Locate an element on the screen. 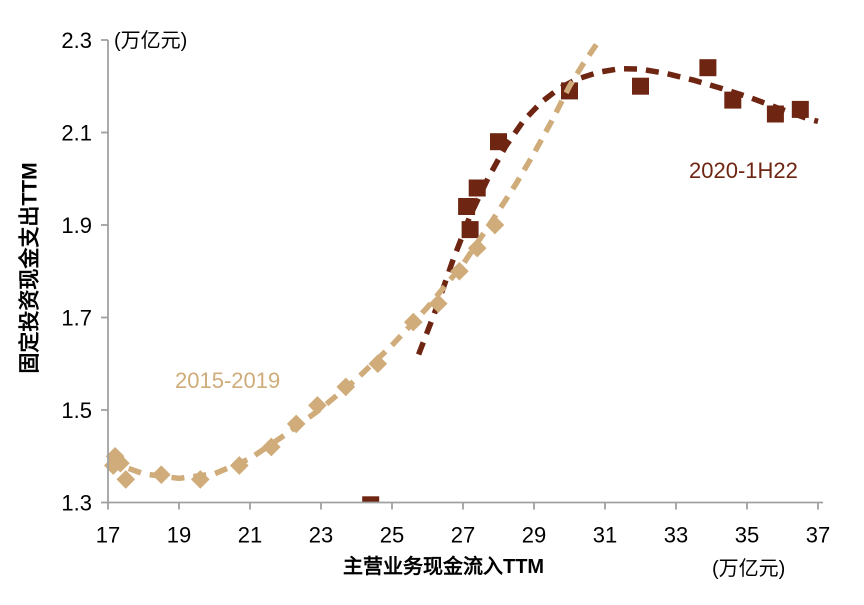 This screenshot has width=864, height=605. x-tick-label: 25 is located at coordinates (392, 535).